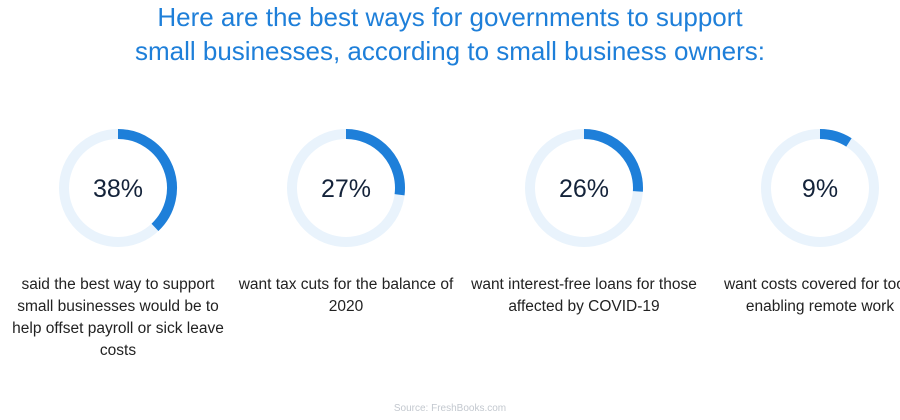  I want to click on ring-value-1: 38%, so click(118, 189).